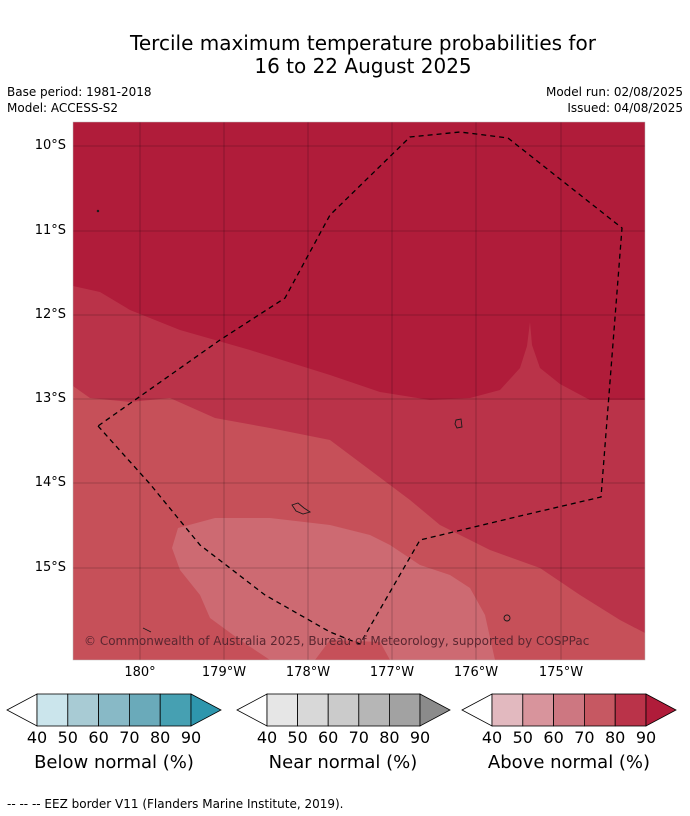 This screenshot has width=690, height=816. What do you see at coordinates (392, 672) in the screenshot?
I see `lon-tick-177w: 177°W` at bounding box center [392, 672].